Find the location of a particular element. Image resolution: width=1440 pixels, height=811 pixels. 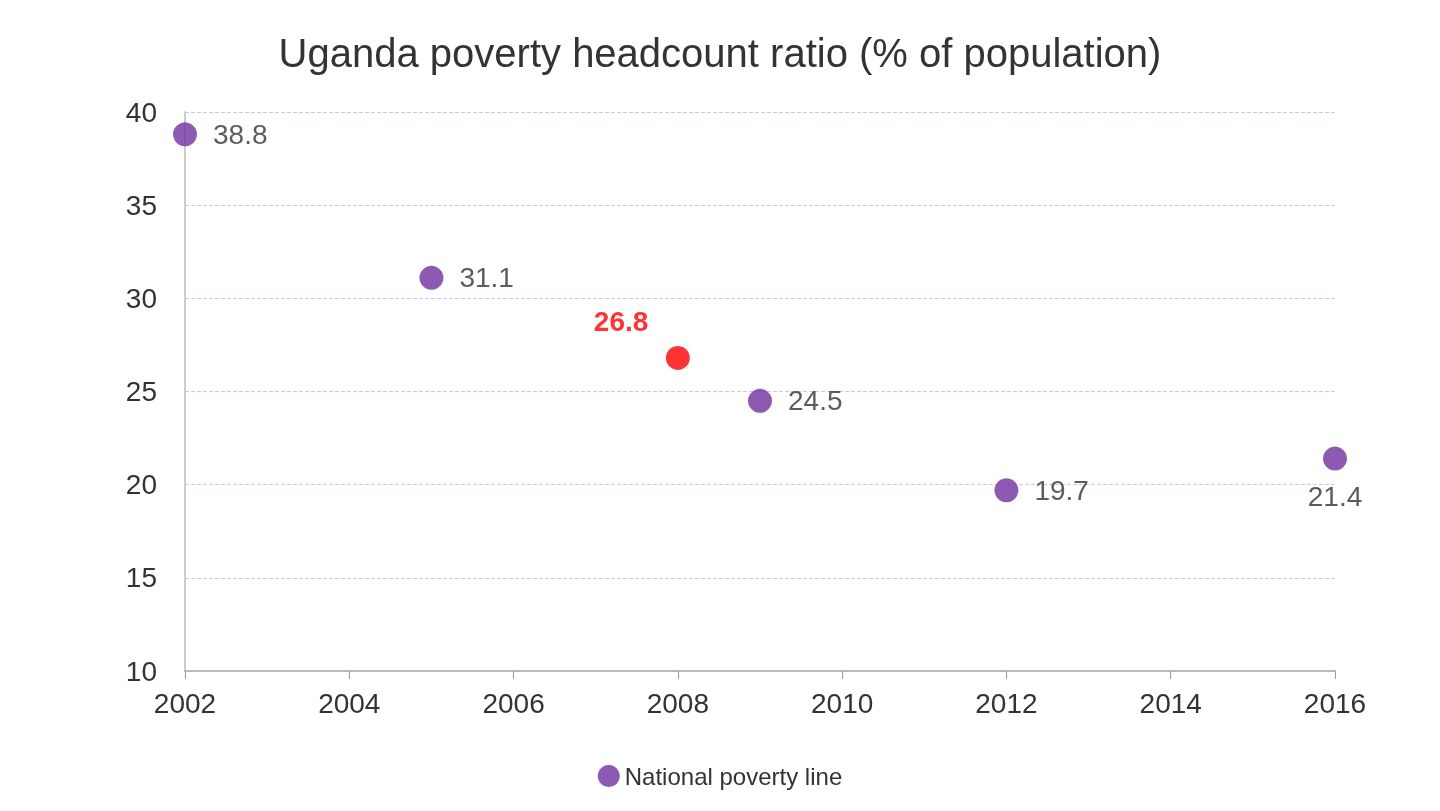

y-tick-label: 20 is located at coordinates (141, 485).